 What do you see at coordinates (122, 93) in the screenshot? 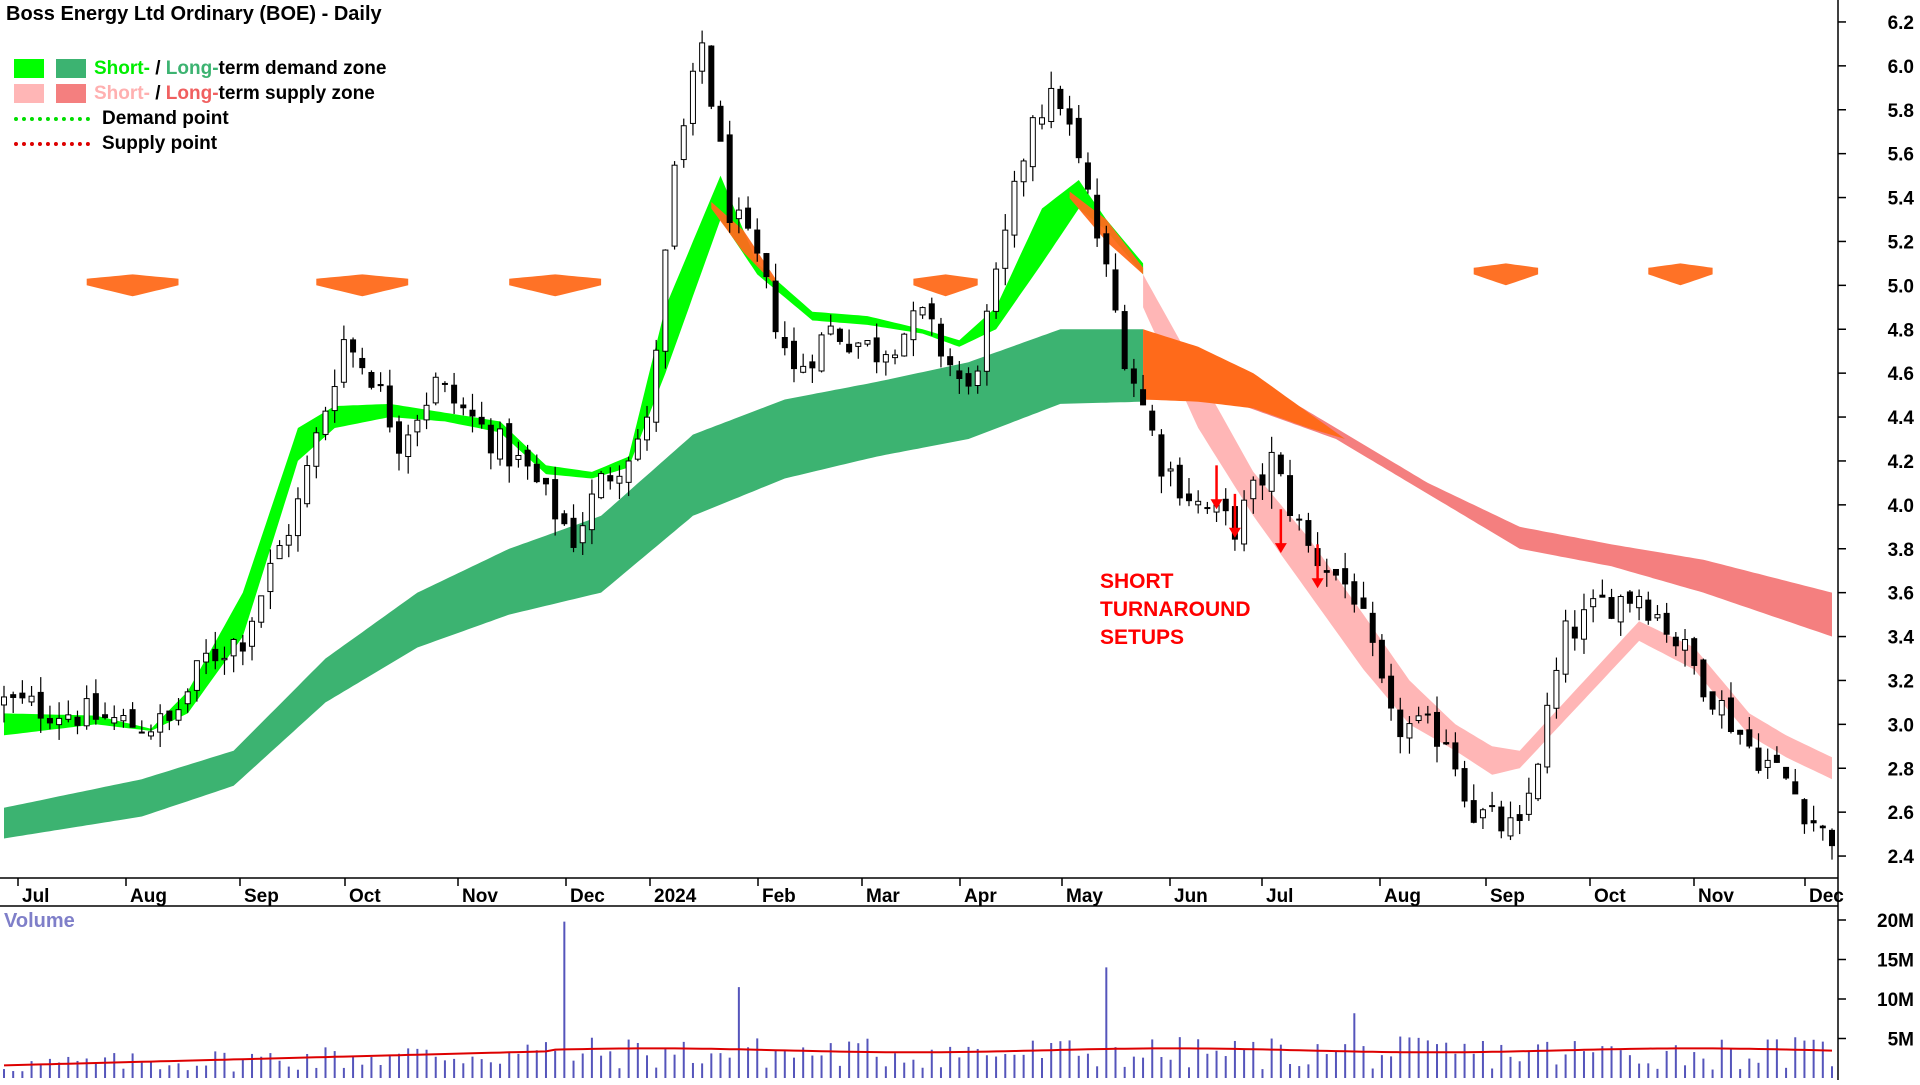
I see `legend-short-word: Short-` at bounding box center [122, 93].